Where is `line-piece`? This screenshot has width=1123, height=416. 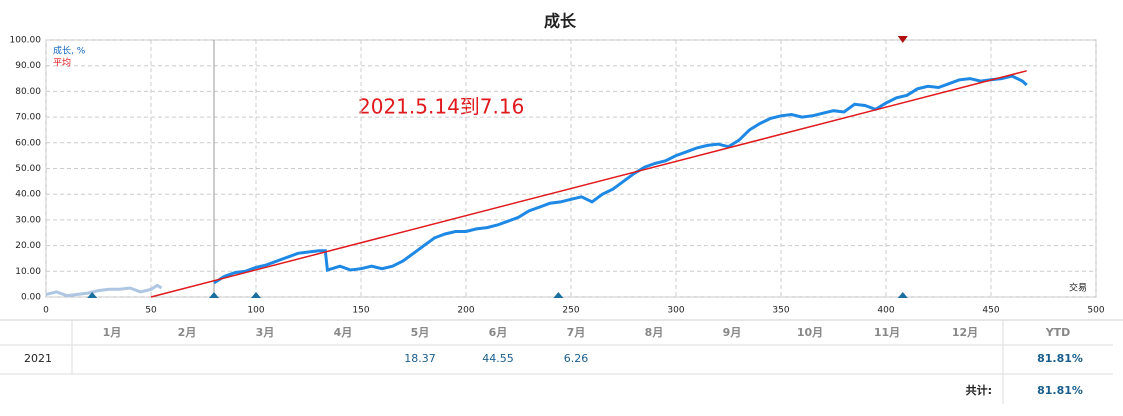 line-piece is located at coordinates (104, 290).